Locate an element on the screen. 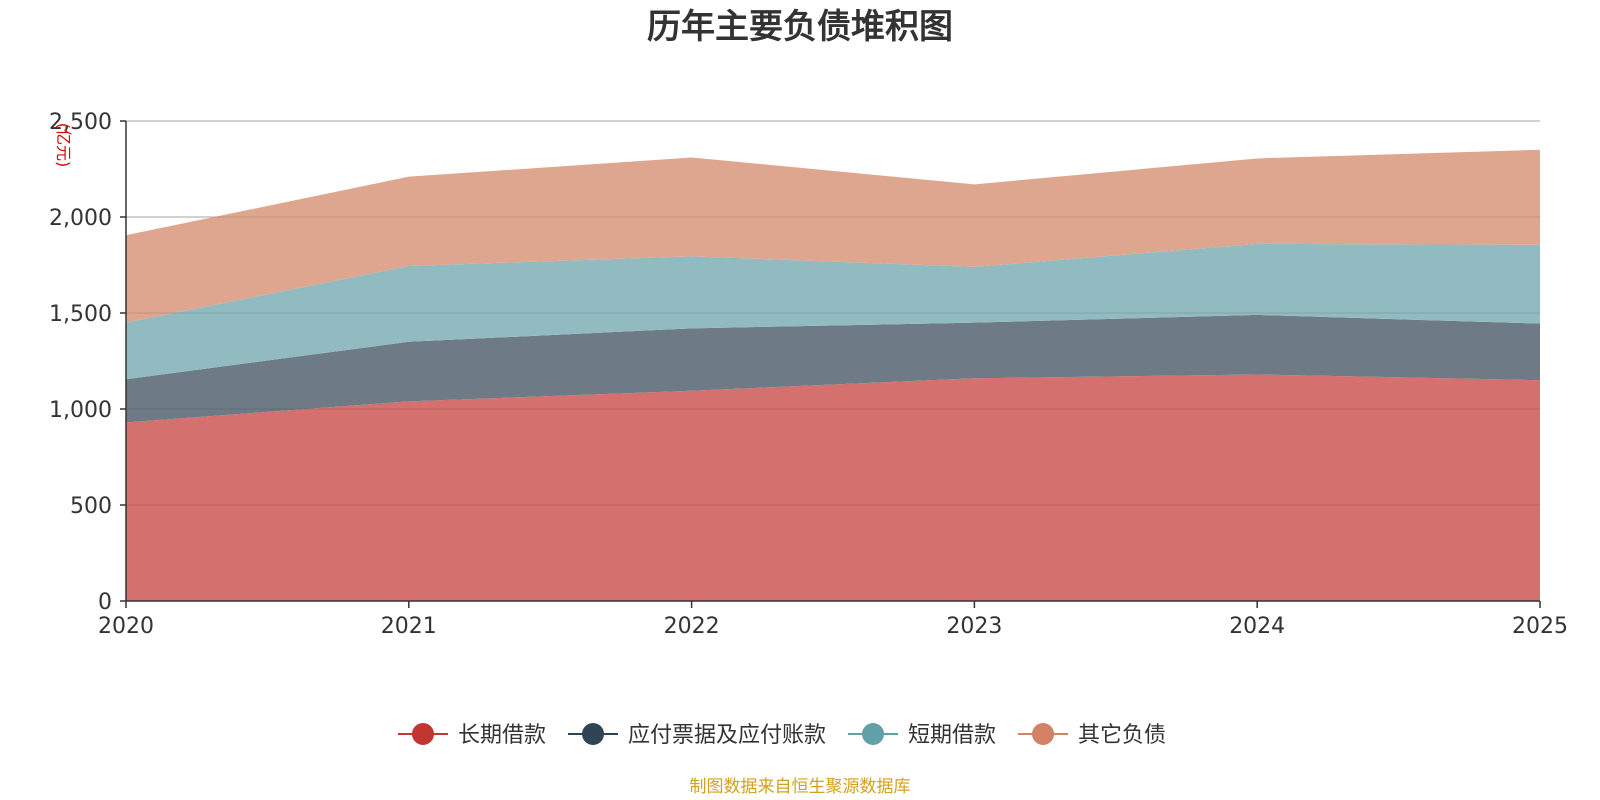 The width and height of the screenshot is (1600, 800). legend: 长期借款 应付票据及应付账款 短期借款 其它负债 is located at coordinates (782, 735).